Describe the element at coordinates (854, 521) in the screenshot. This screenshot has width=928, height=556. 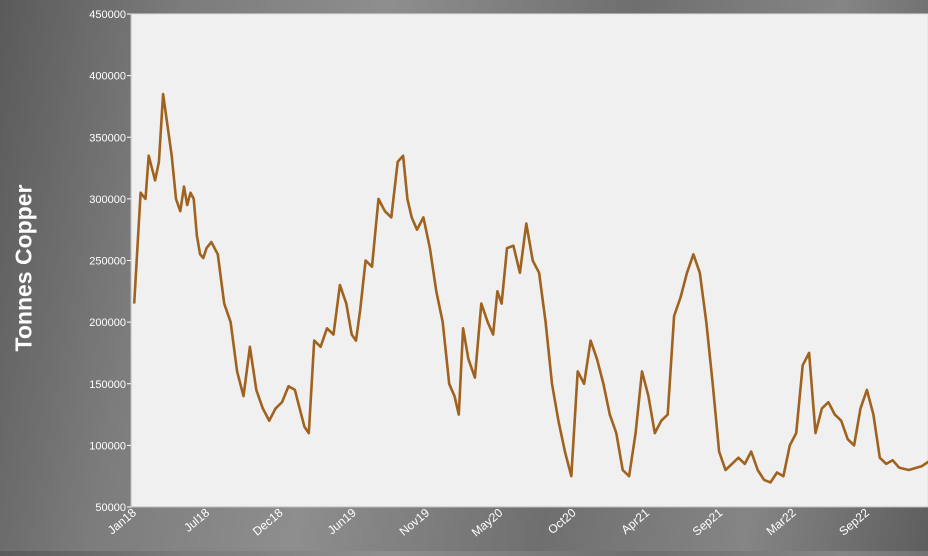
I see `x-tick-label: Sep22` at that location.